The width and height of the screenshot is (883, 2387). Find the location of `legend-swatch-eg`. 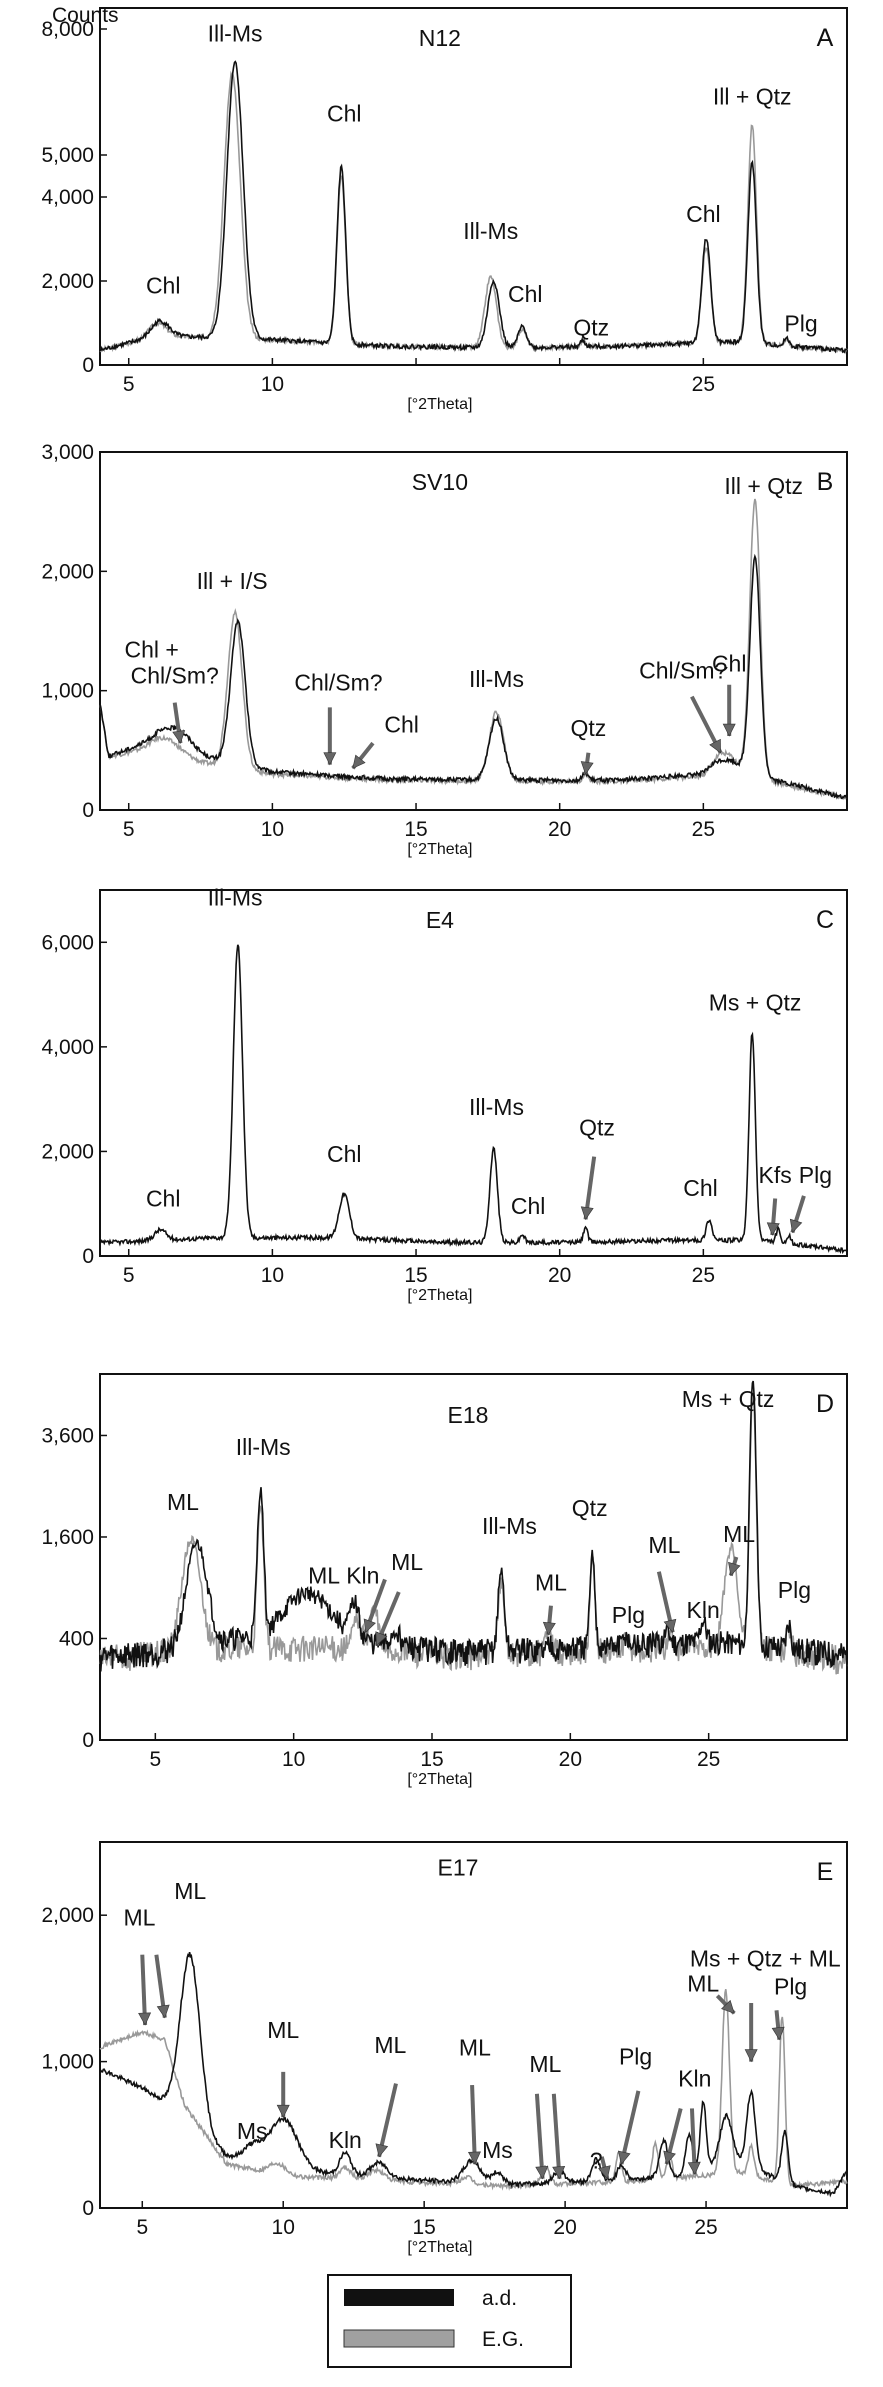

legend-swatch-eg is located at coordinates (399, 2338).